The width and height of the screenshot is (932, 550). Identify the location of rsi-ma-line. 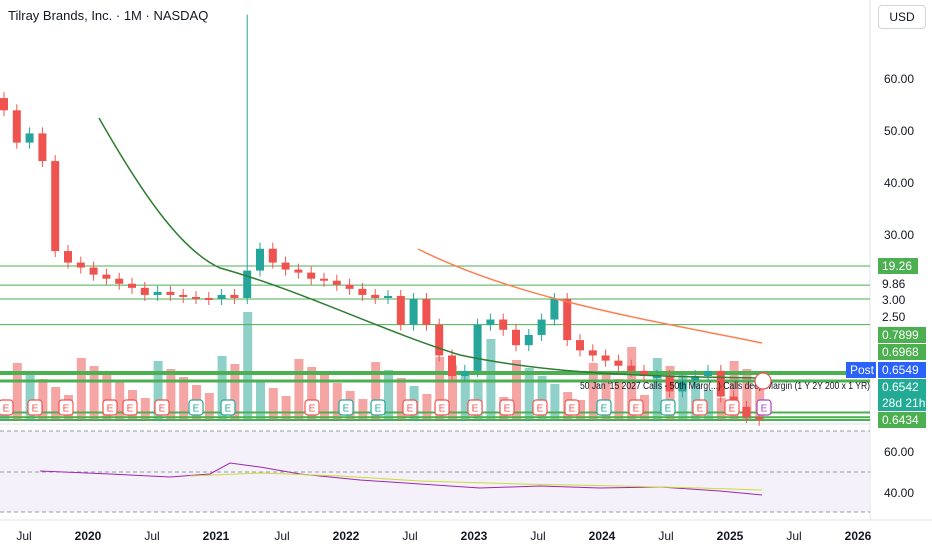
(476, 481).